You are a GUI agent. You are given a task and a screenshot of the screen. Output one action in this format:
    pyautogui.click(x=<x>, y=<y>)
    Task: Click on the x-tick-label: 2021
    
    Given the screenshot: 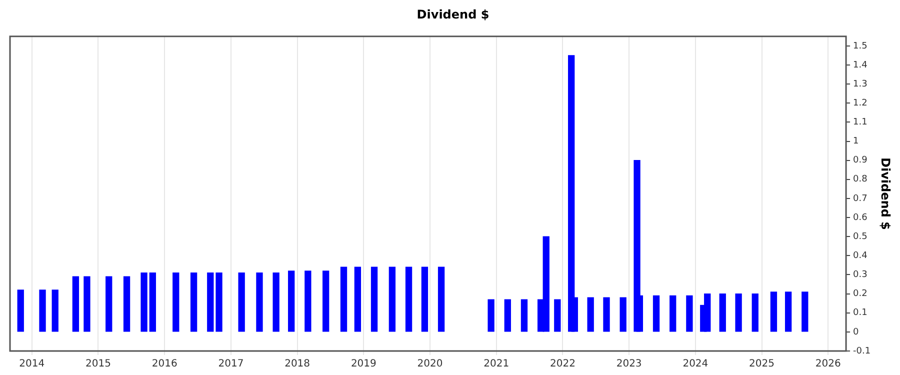 What is the action you would take?
    pyautogui.click(x=497, y=364)
    